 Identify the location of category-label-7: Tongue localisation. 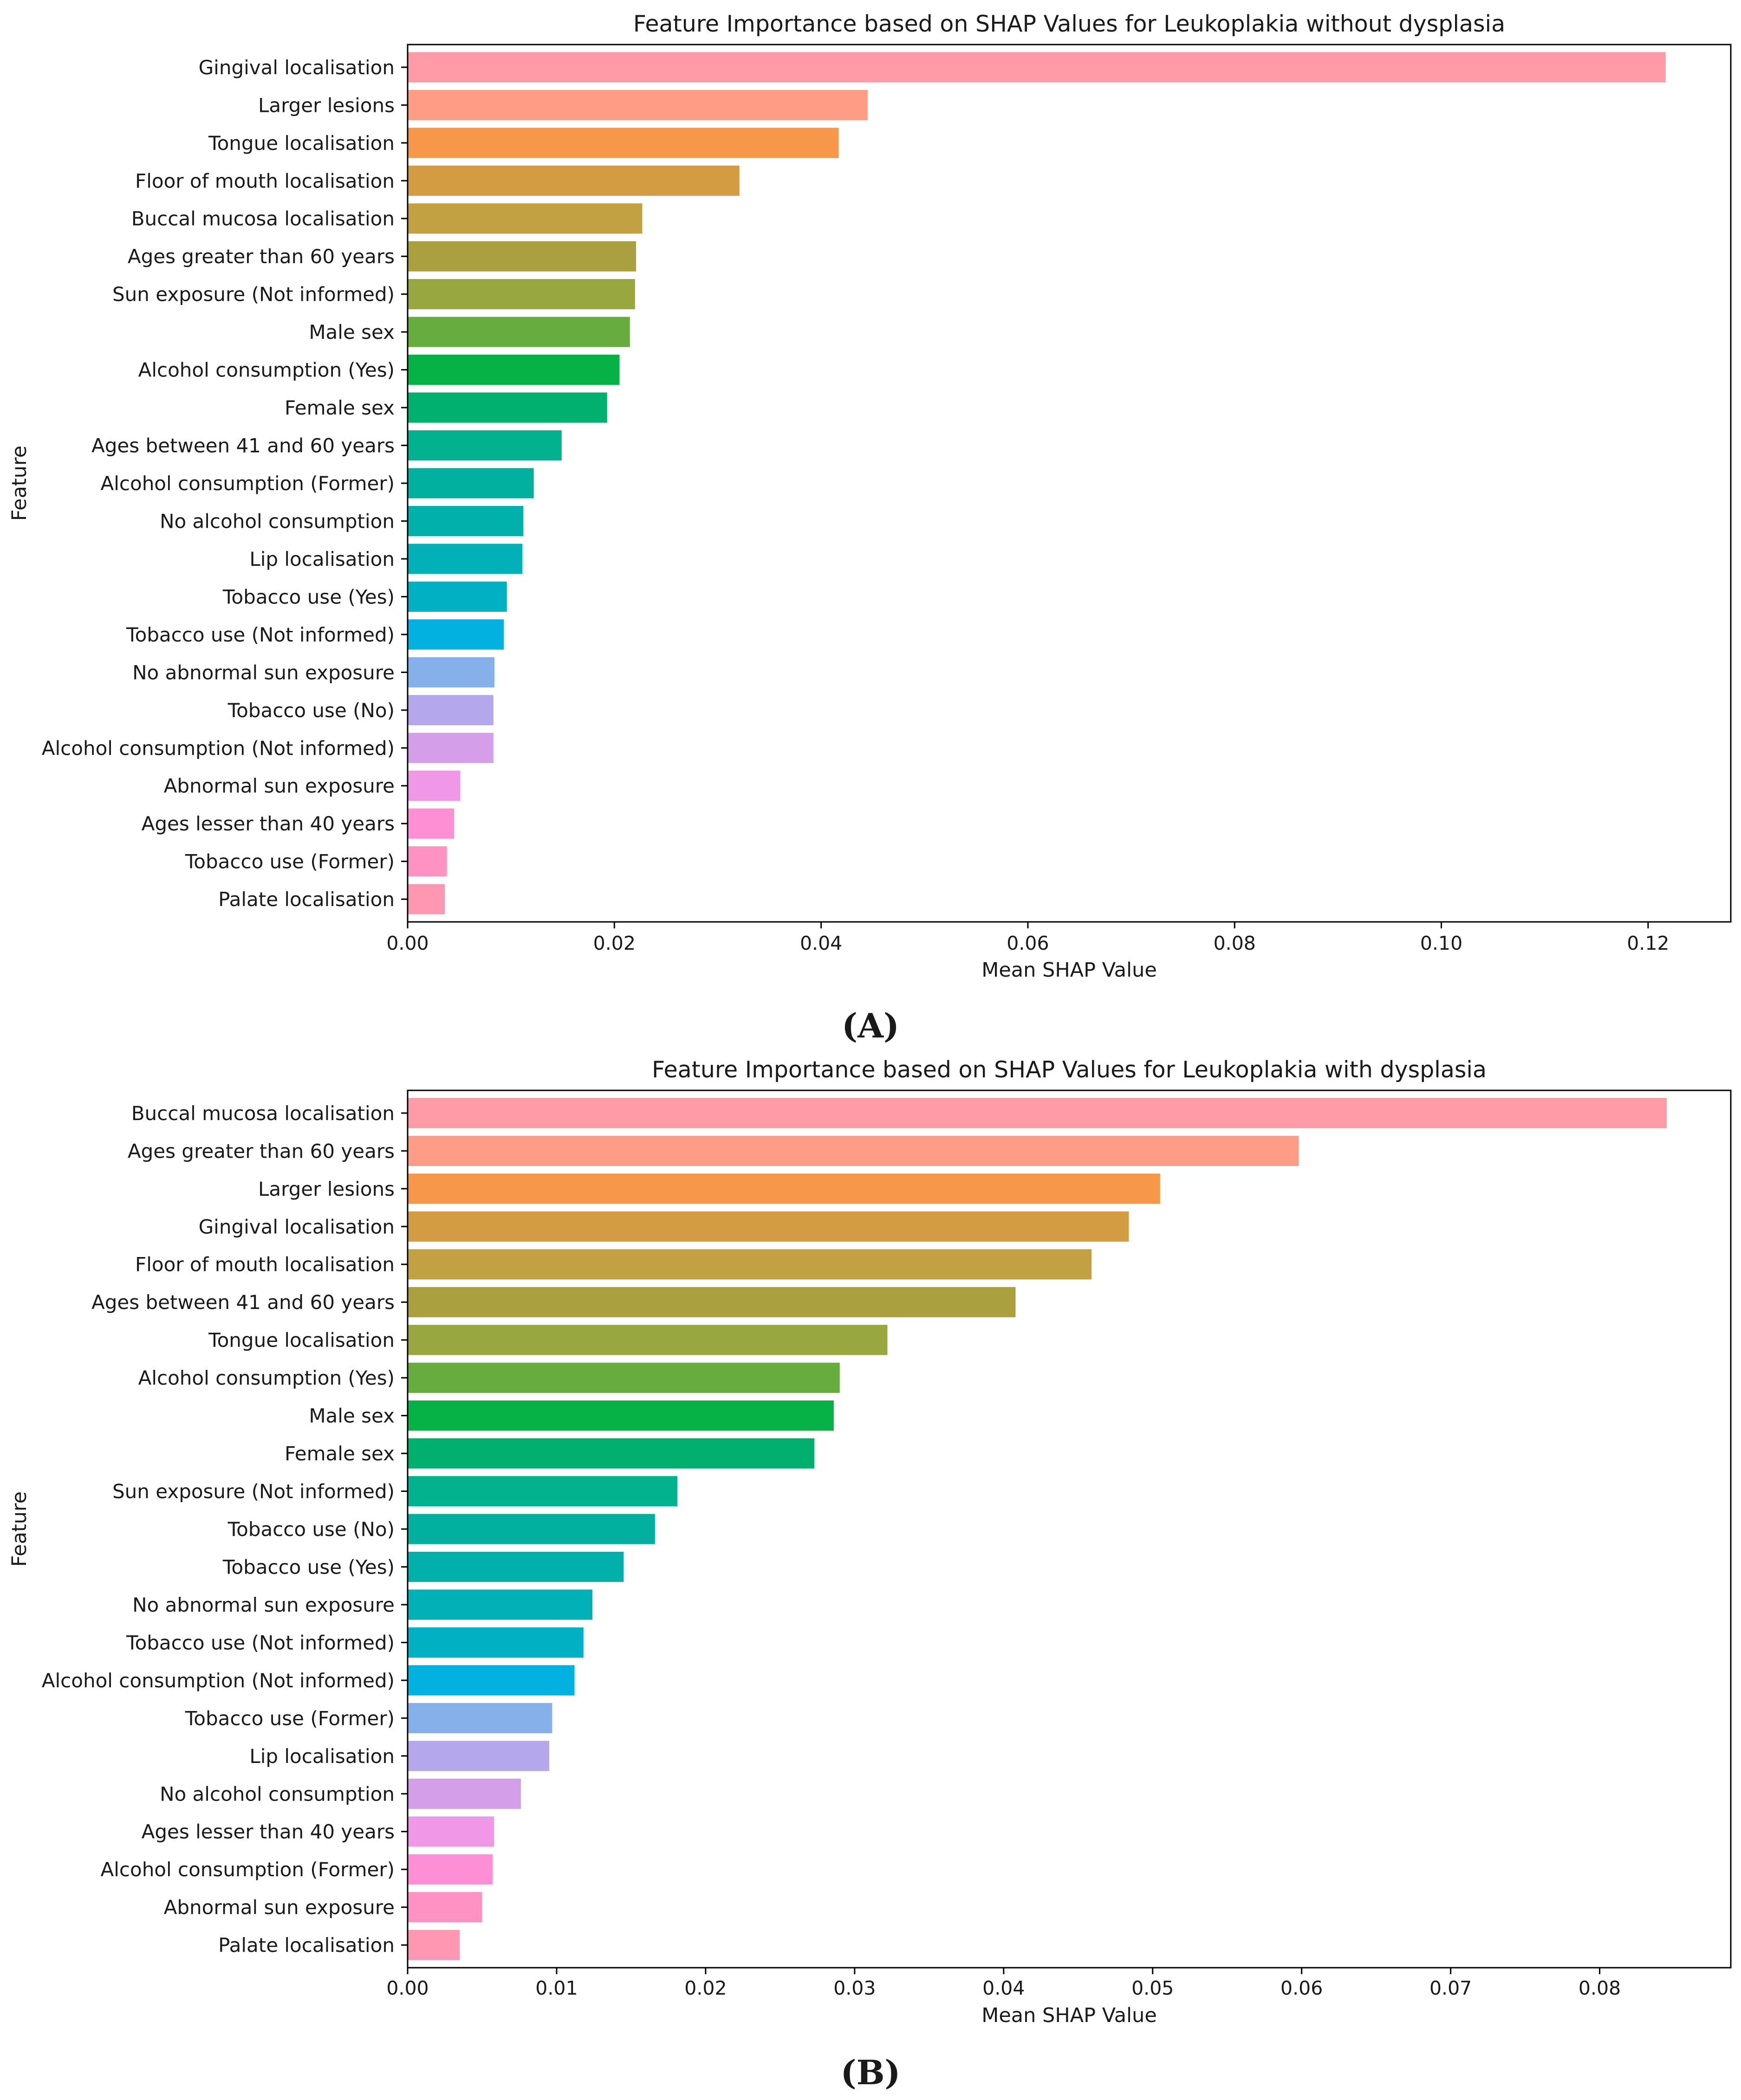
(301, 1341).